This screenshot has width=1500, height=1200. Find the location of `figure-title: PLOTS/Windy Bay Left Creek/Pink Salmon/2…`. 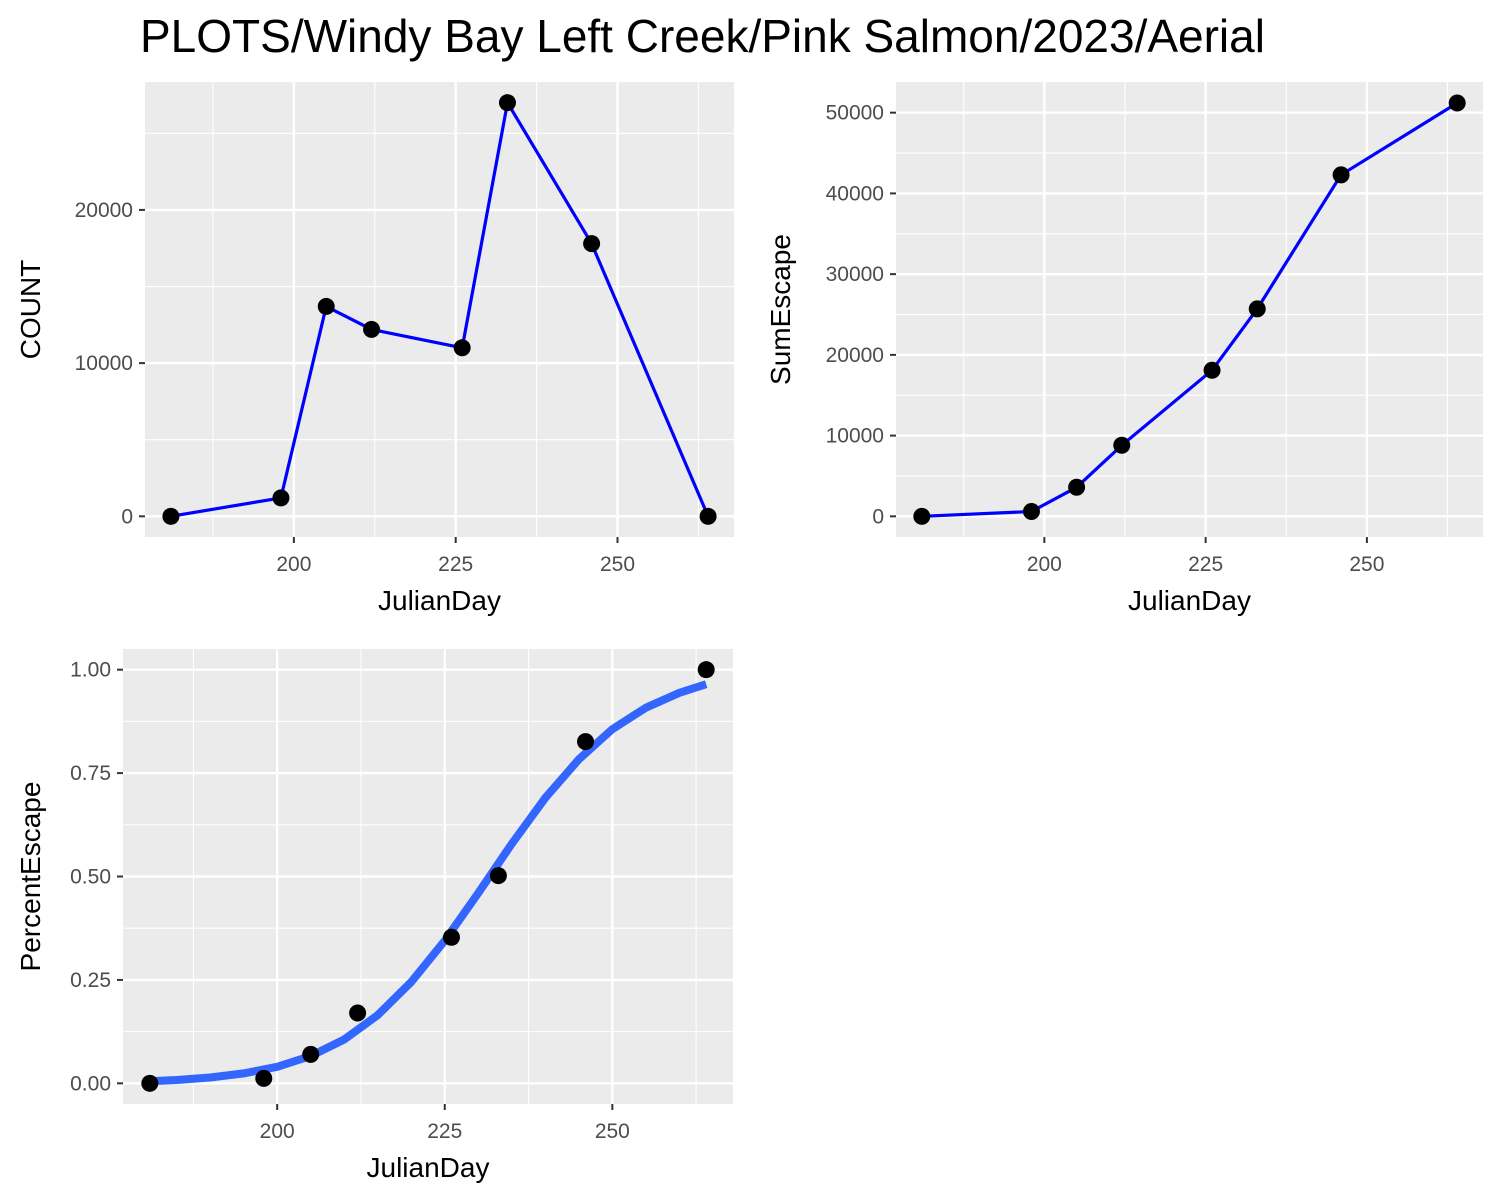

figure-title: PLOTS/Windy Bay Left Creek/Pink Salmon/2… is located at coordinates (702, 36).